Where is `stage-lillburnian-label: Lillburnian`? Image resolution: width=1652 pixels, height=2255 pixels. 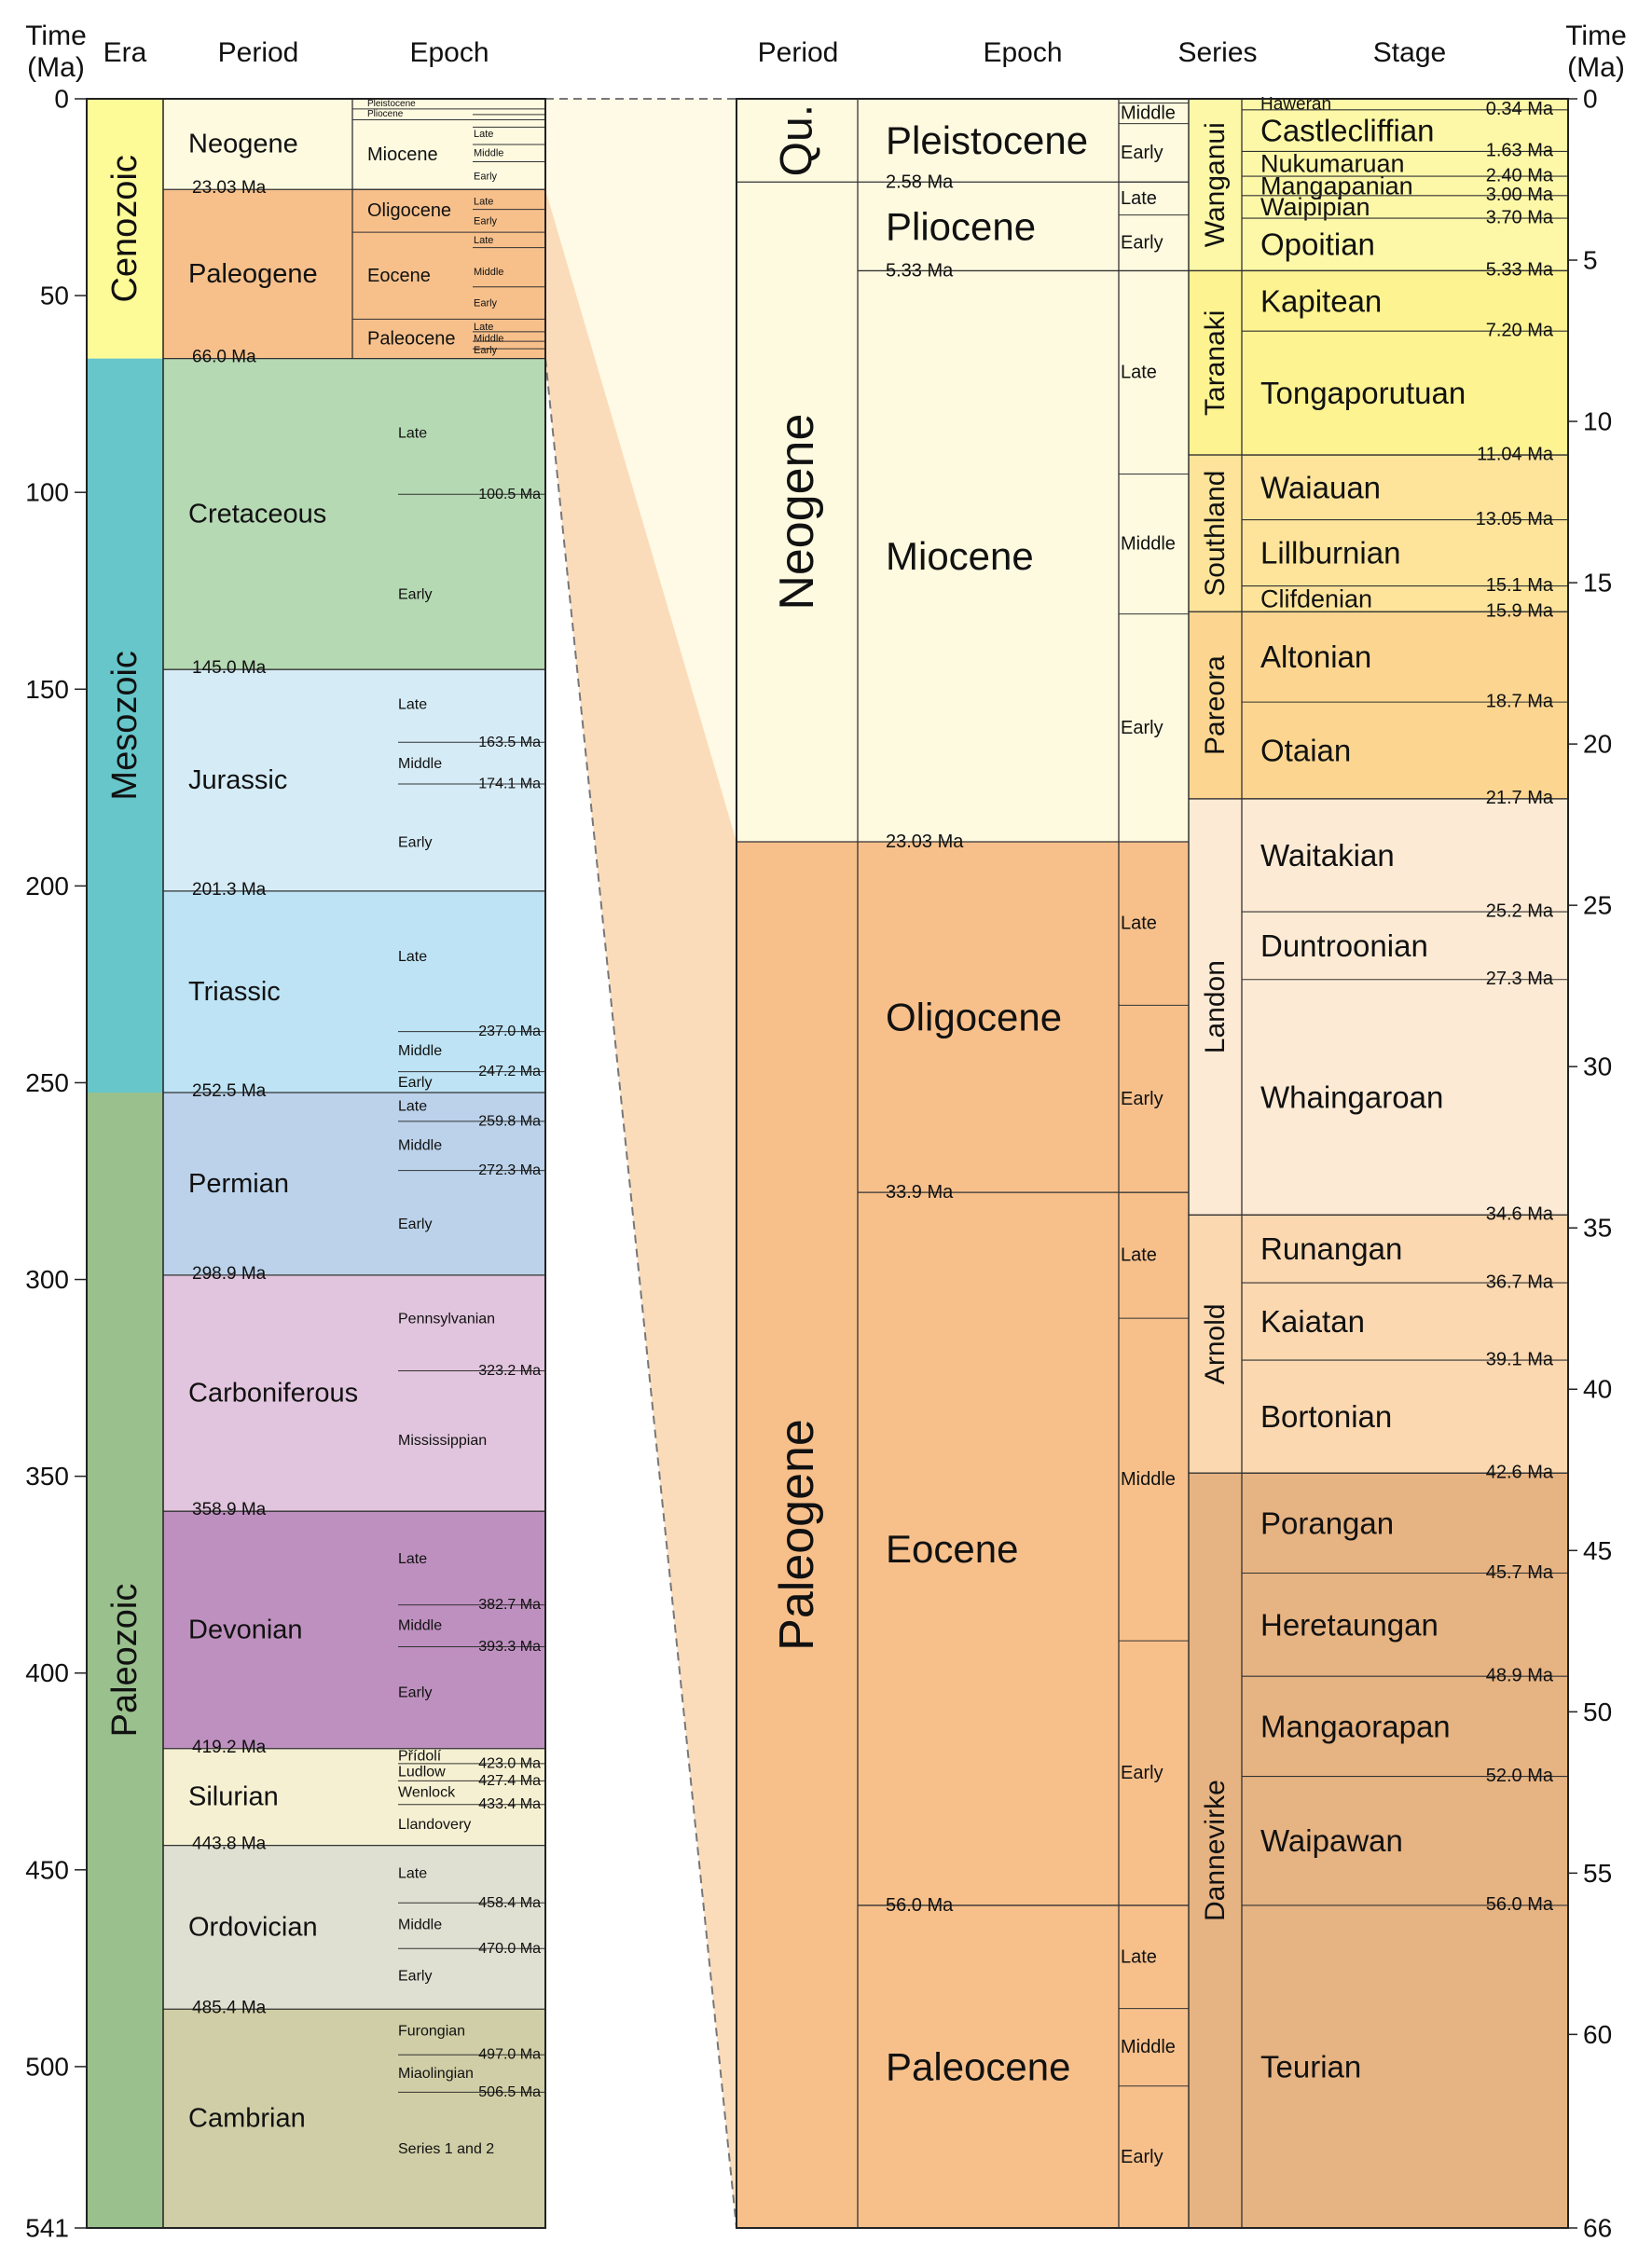
stage-lillburnian-label: Lillburnian is located at coordinates (1330, 553).